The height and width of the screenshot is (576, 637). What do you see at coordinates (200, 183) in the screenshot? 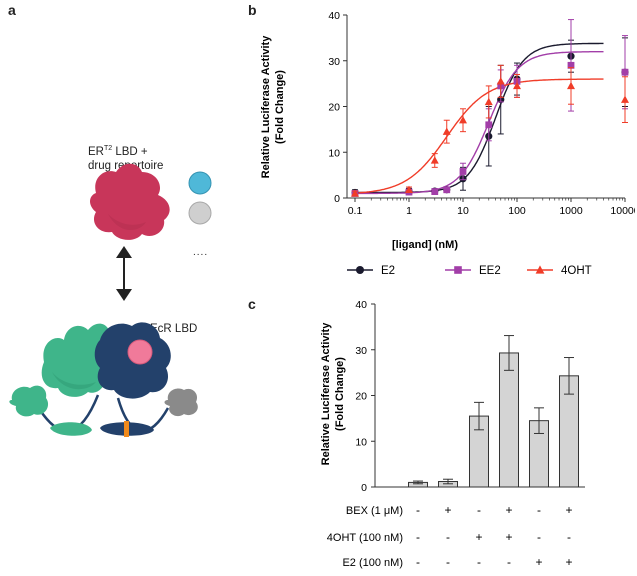
I see `ligand-blue-sphere` at bounding box center [200, 183].